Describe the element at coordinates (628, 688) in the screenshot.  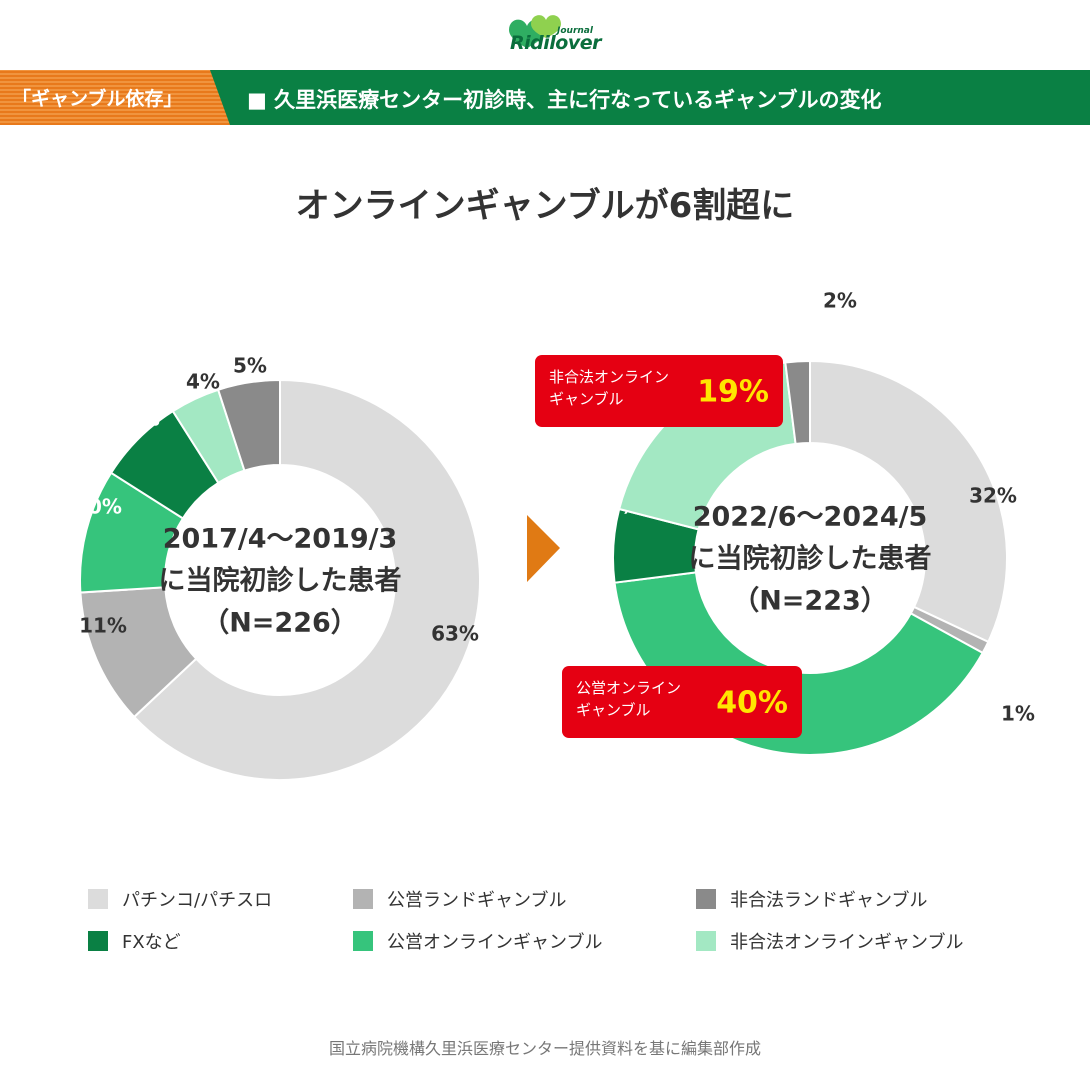
I see `callout-label-koei_online: 公営オンライン` at that location.